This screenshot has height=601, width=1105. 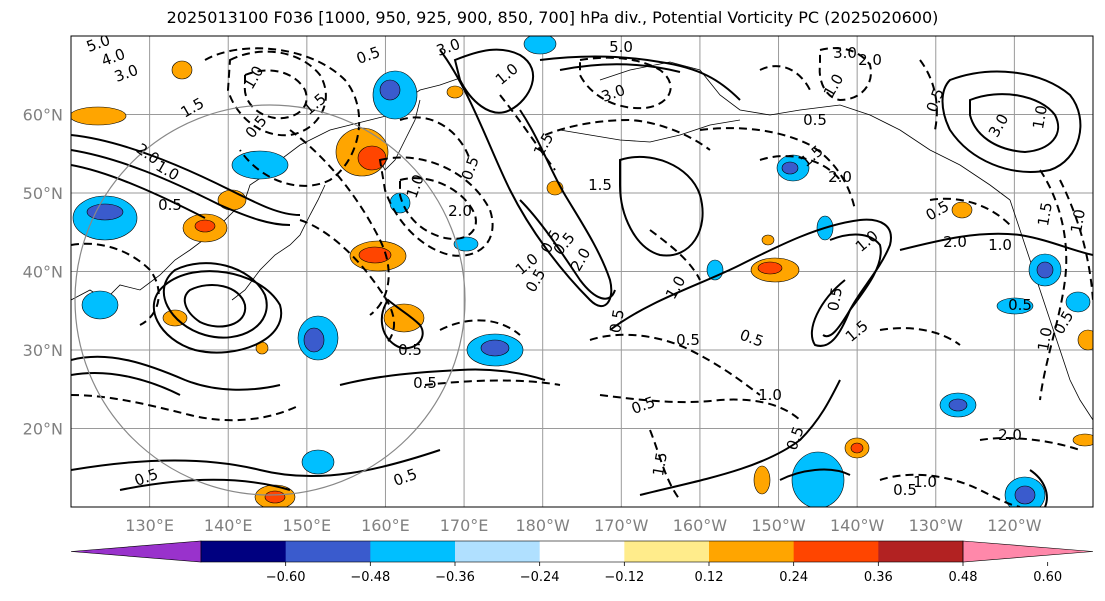 What do you see at coordinates (43, 350) in the screenshot?
I see `latitude-label: 30°N` at bounding box center [43, 350].